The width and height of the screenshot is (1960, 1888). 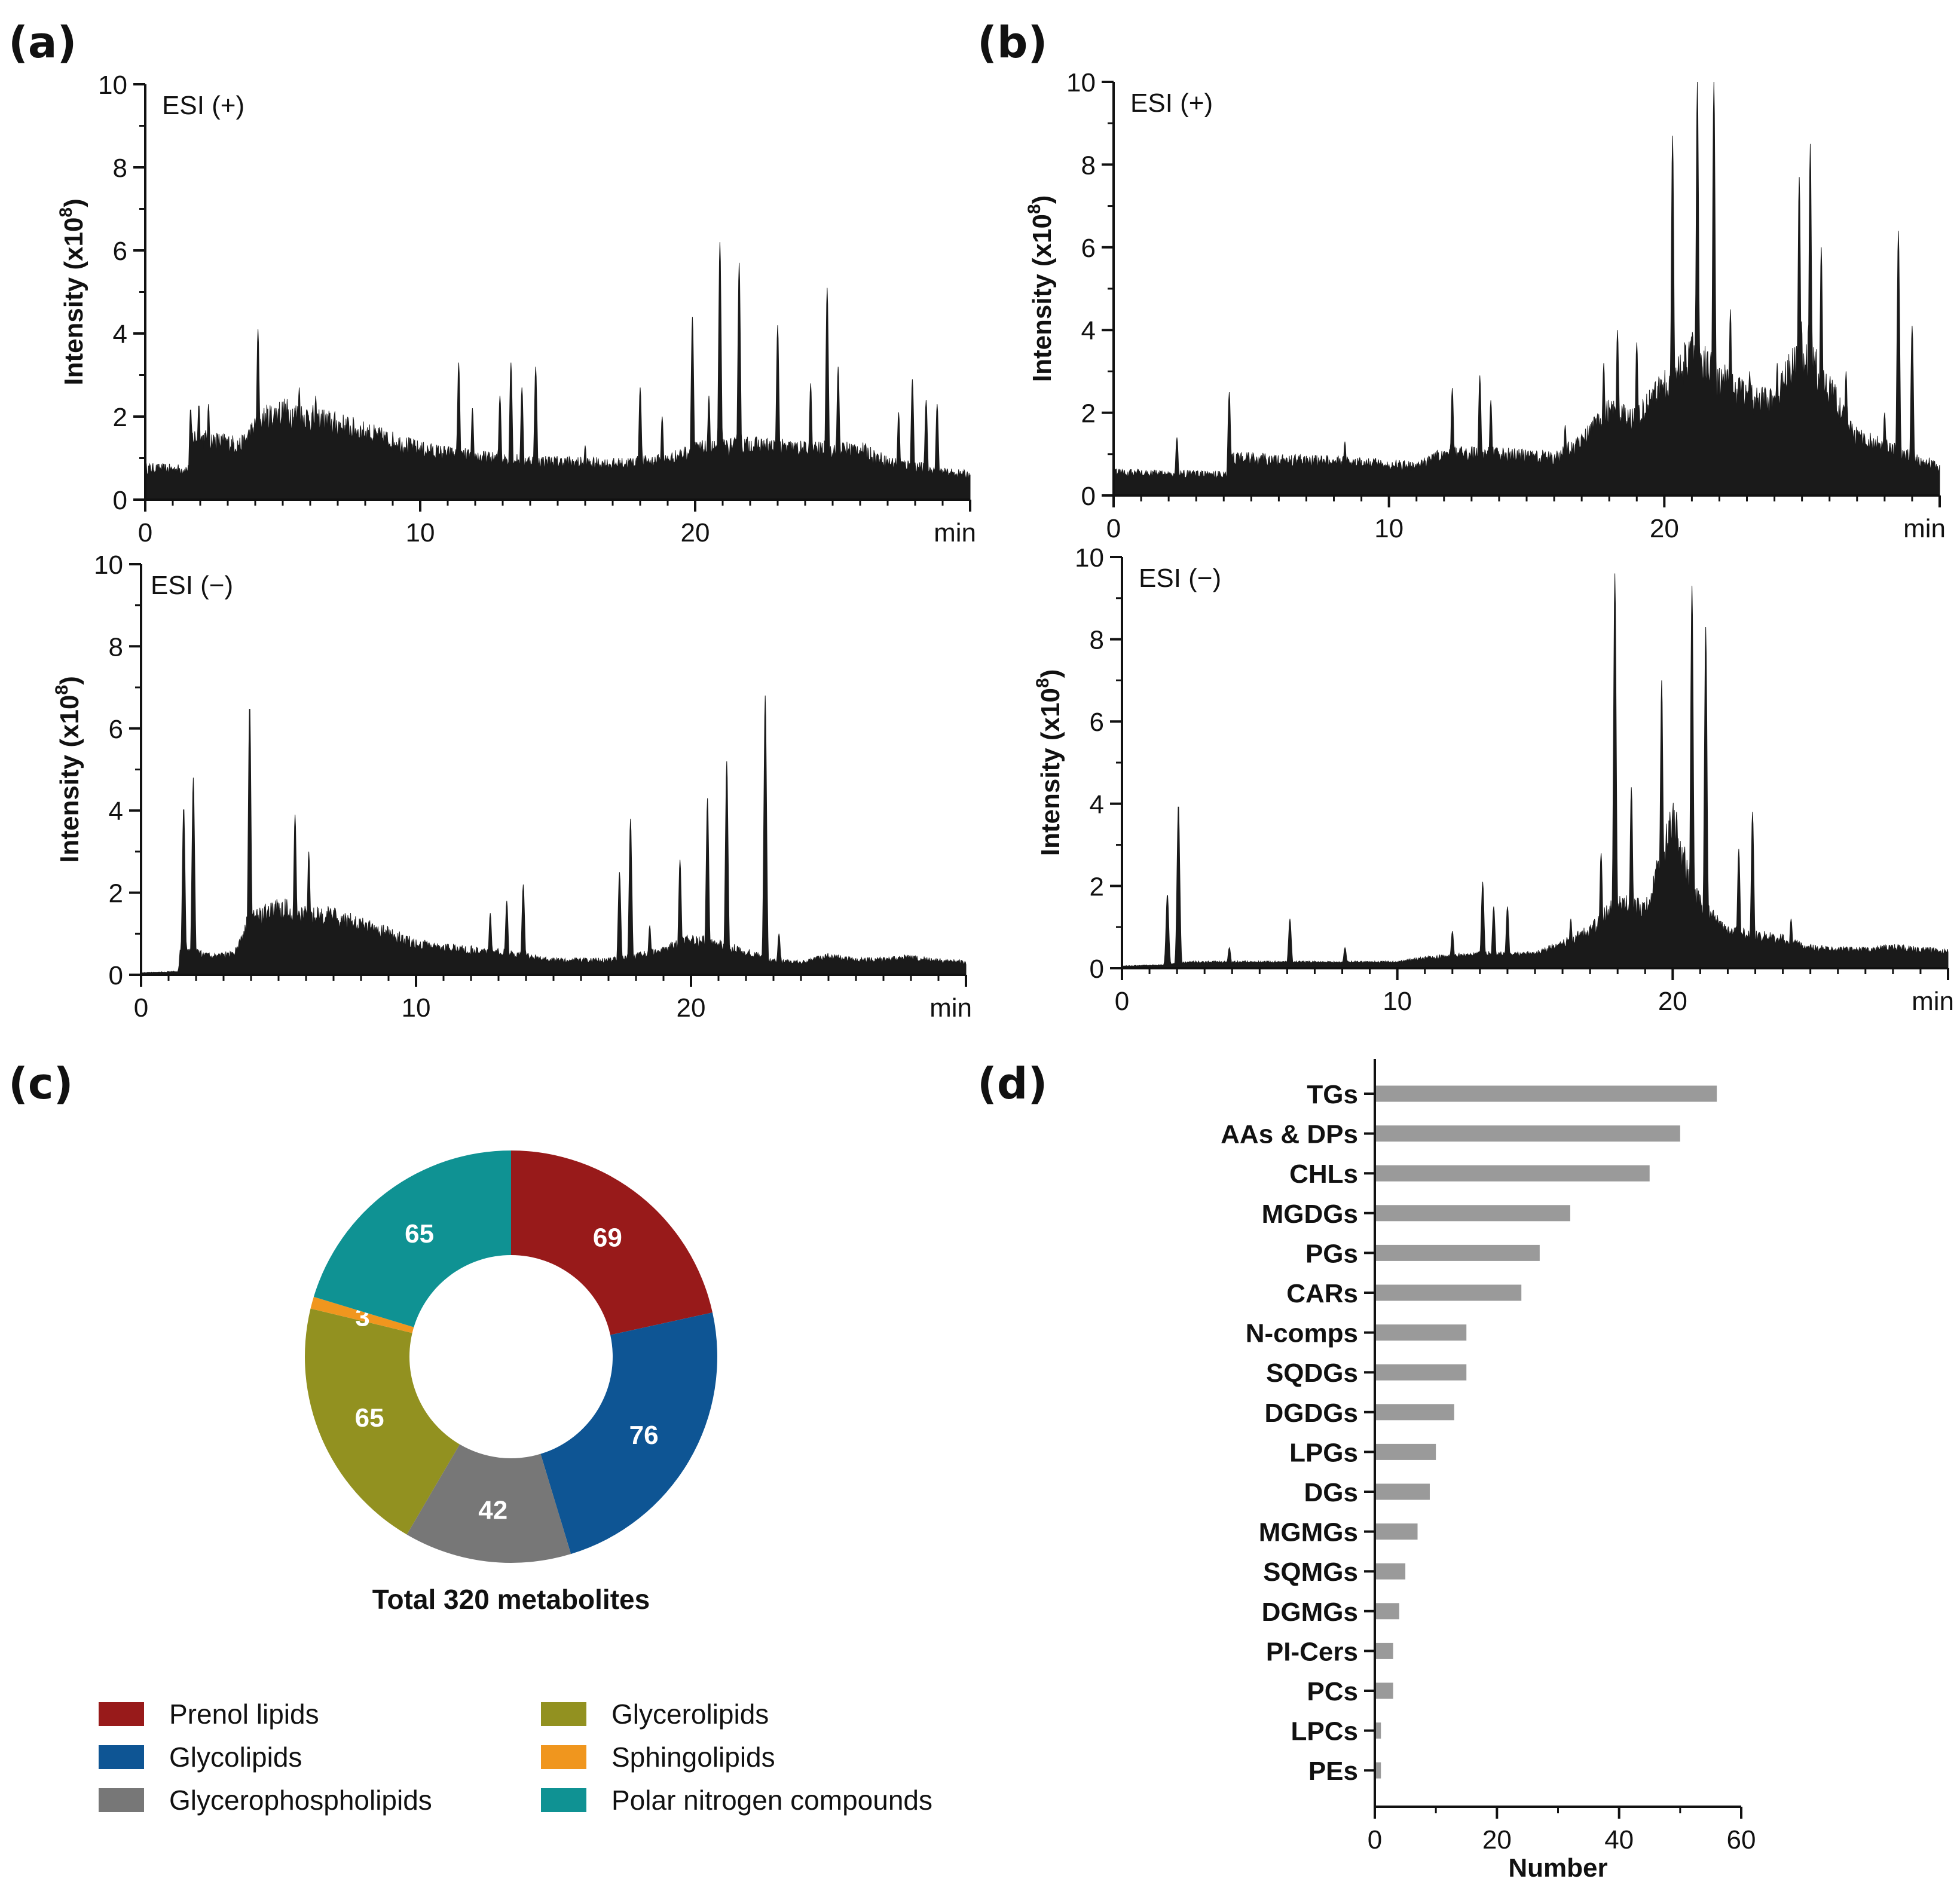 I want to click on category-label: PGs, so click(x=1331, y=1253).